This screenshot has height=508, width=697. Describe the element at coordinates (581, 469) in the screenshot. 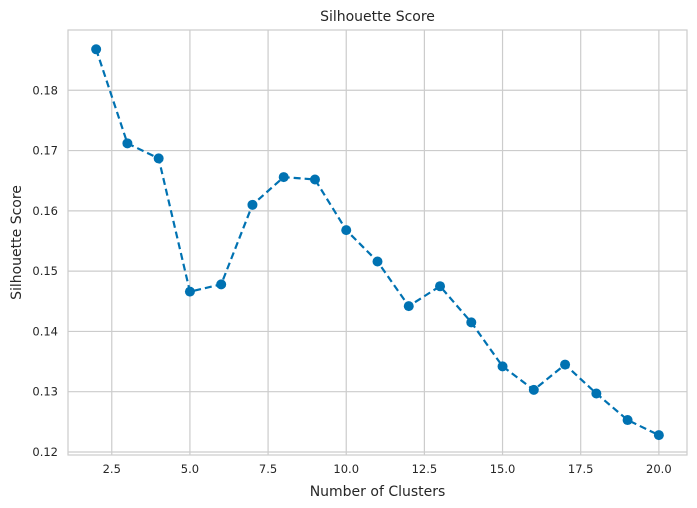

I see `x-tick-label: 17.5` at that location.